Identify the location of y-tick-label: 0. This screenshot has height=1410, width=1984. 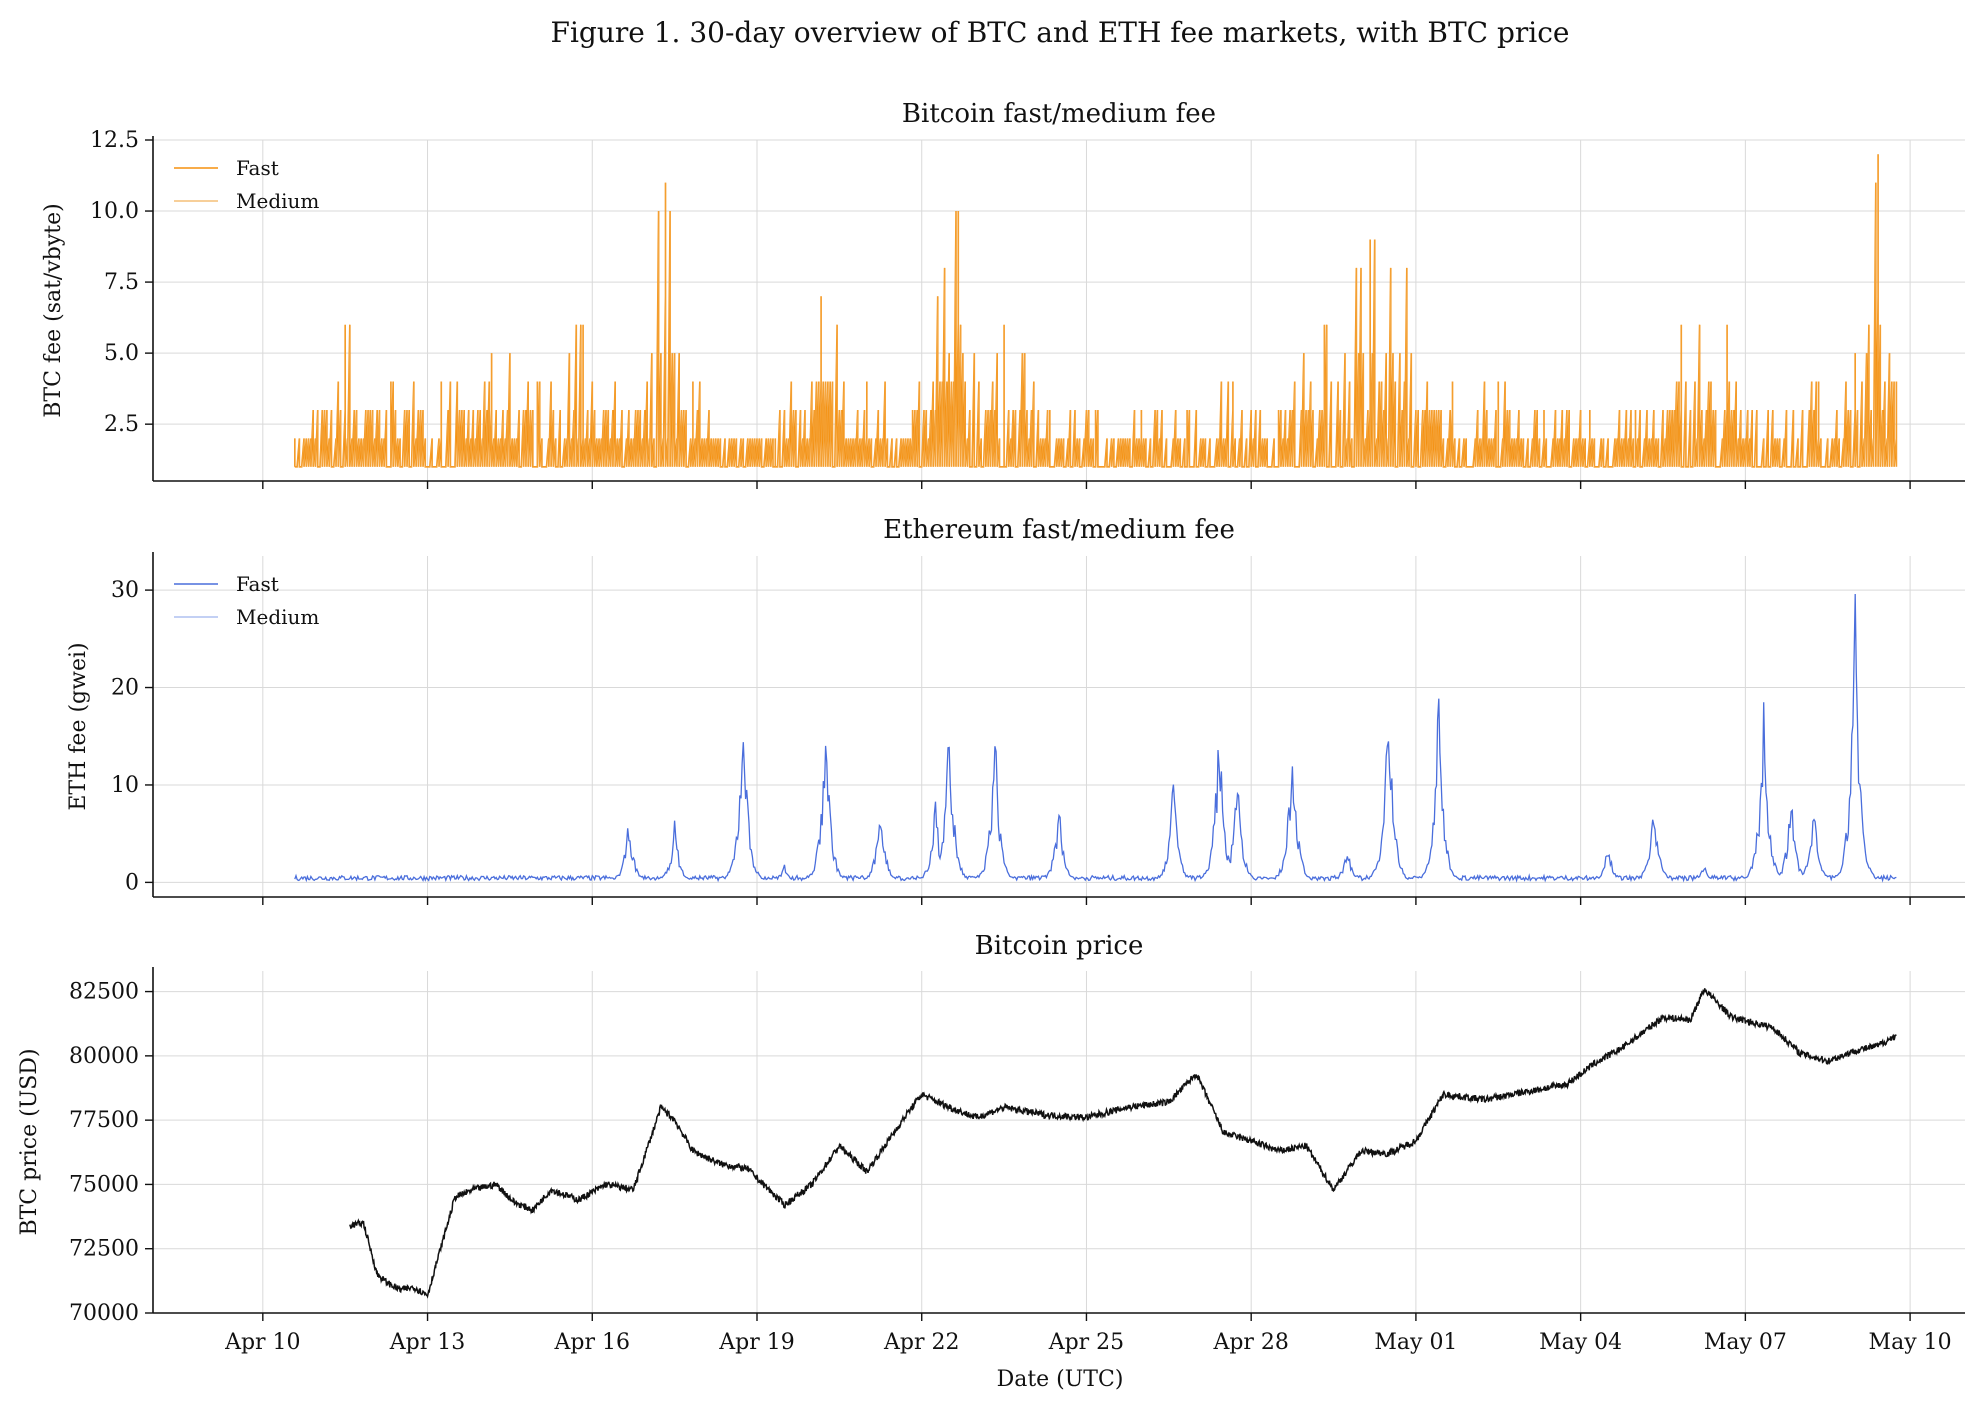
(132, 882).